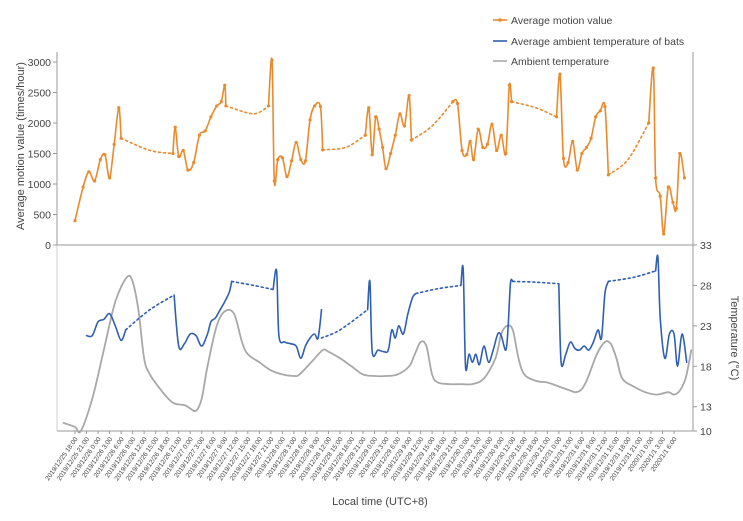 The image size is (743, 521). Describe the element at coordinates (706, 246) in the screenshot. I see `bottom-y-tick-label: 33` at that location.